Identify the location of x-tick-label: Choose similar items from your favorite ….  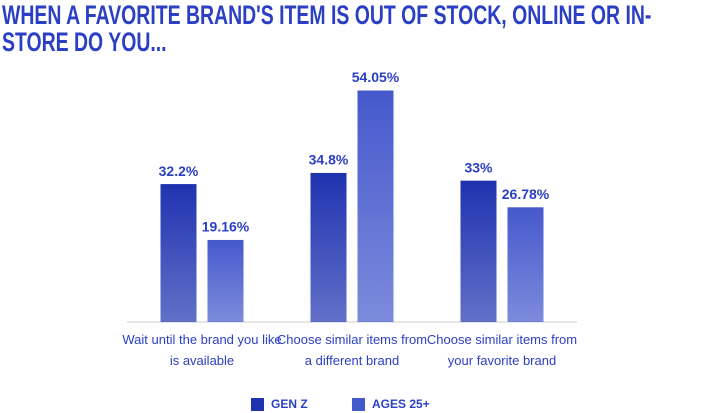
(502, 350).